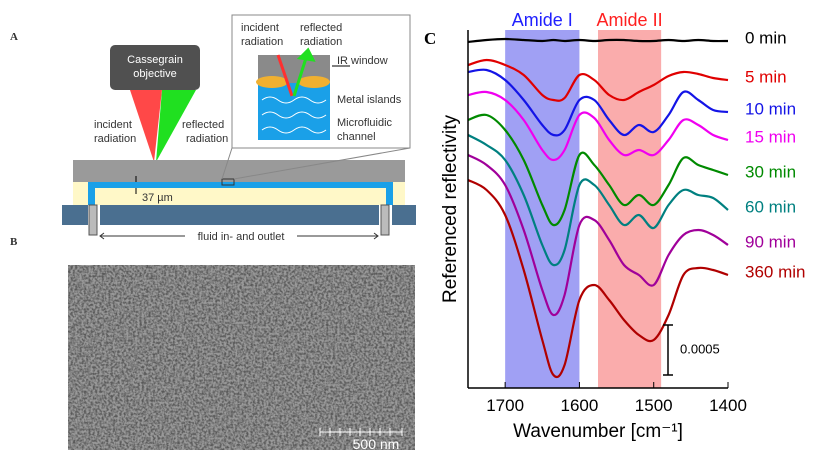 This screenshot has height=450, width=826. What do you see at coordinates (115, 139) in the screenshot?
I see `incident-label: radiation` at bounding box center [115, 139].